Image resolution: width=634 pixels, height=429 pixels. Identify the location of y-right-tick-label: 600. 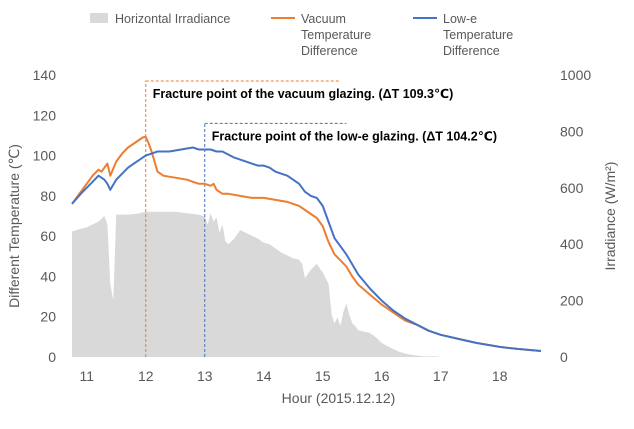
(572, 188).